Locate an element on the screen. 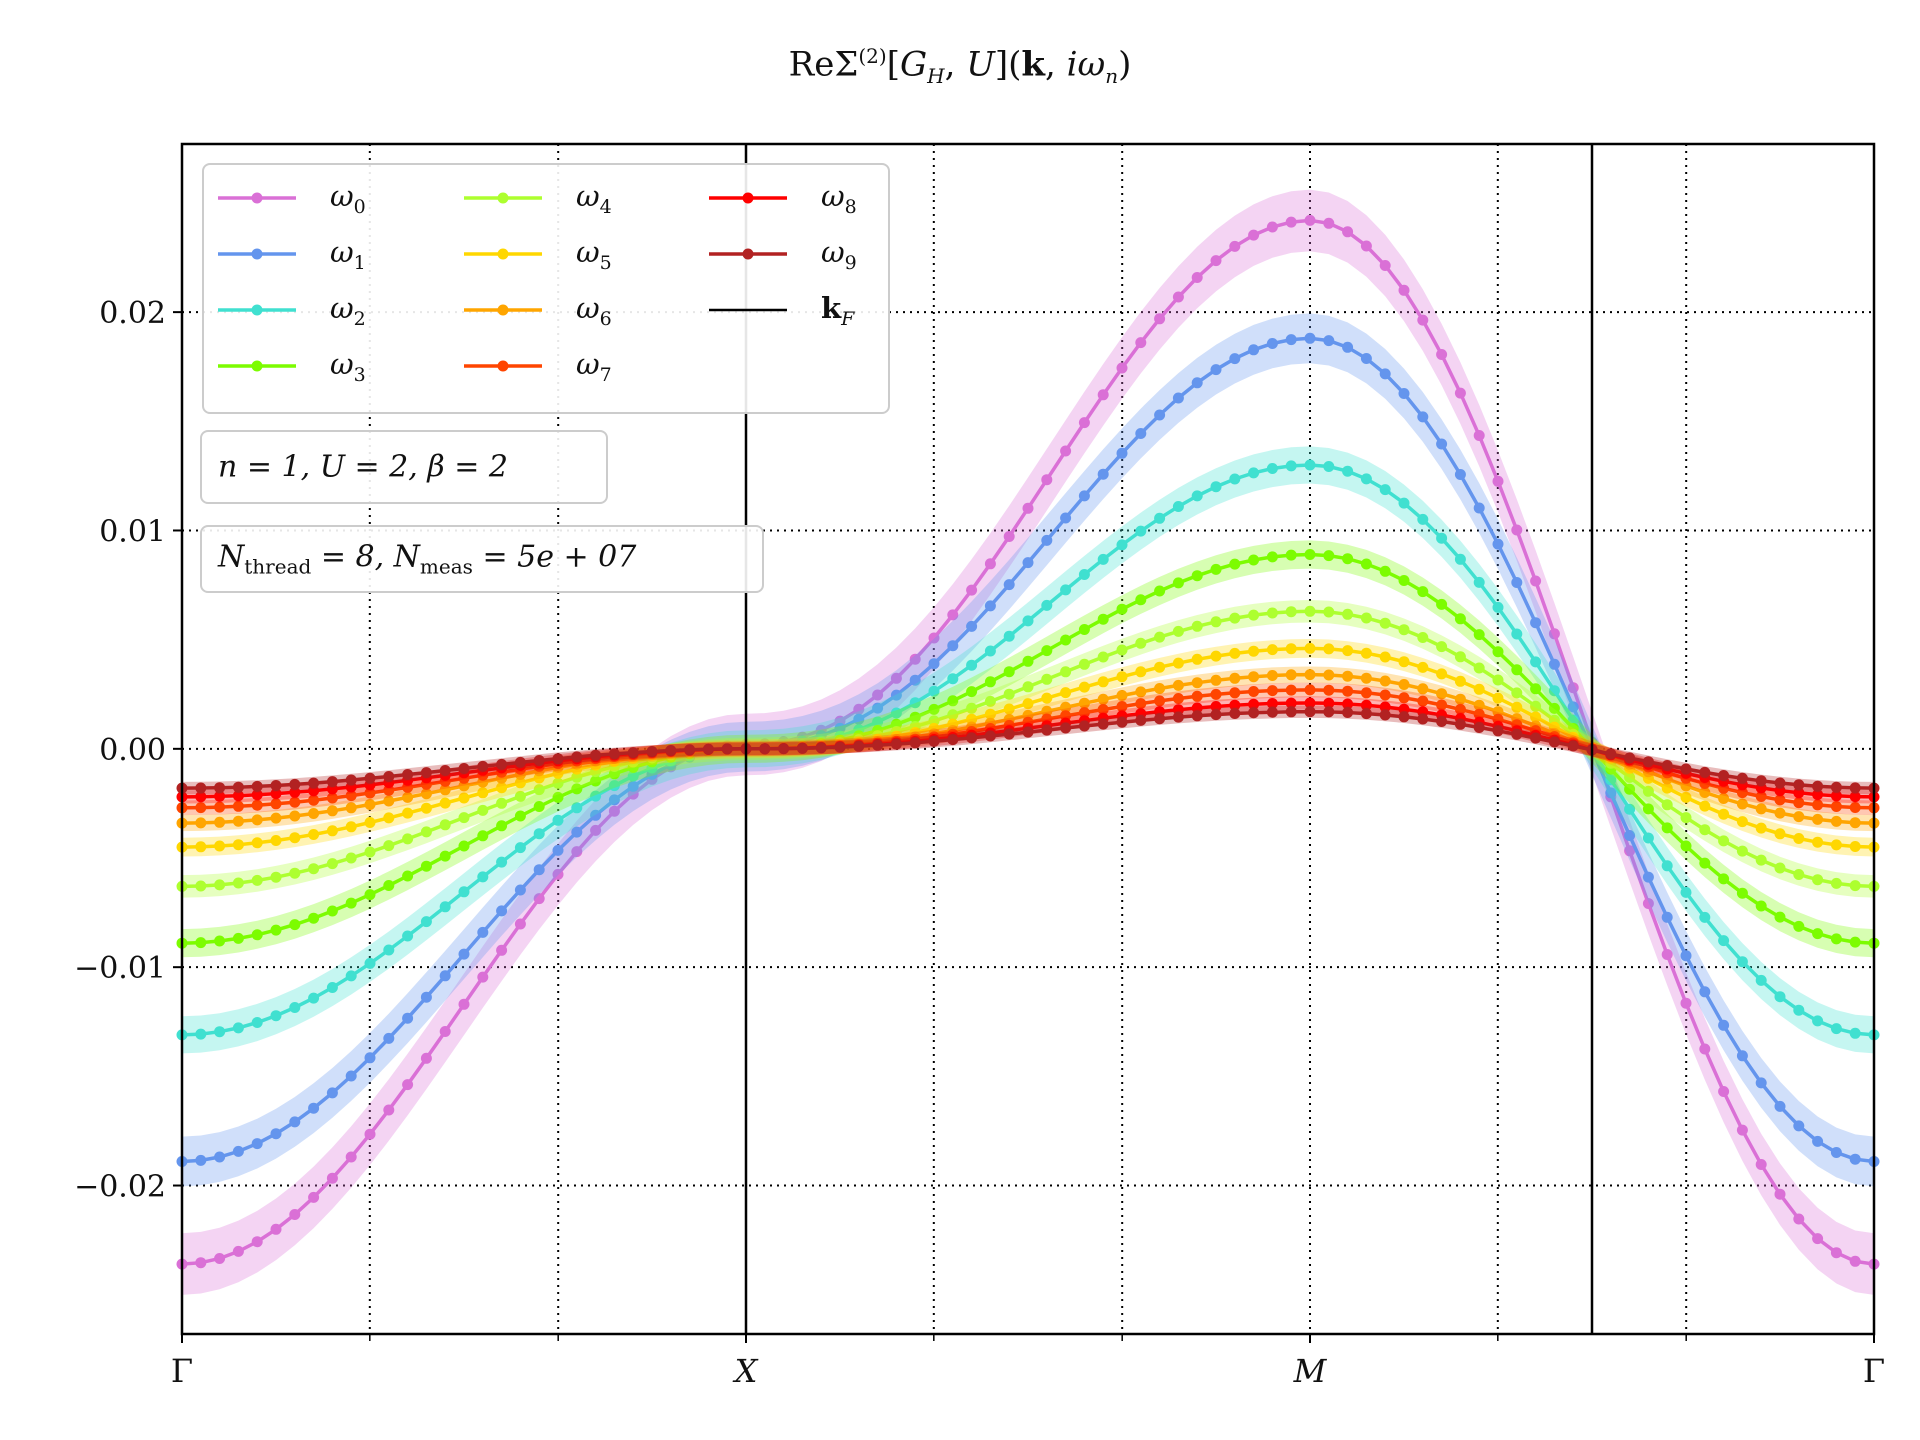  legend: ω0 ω1 ω2 ω3 ω4 ω5 ω6 ω7 ω8 ω9 kF is located at coordinates (546, 288).